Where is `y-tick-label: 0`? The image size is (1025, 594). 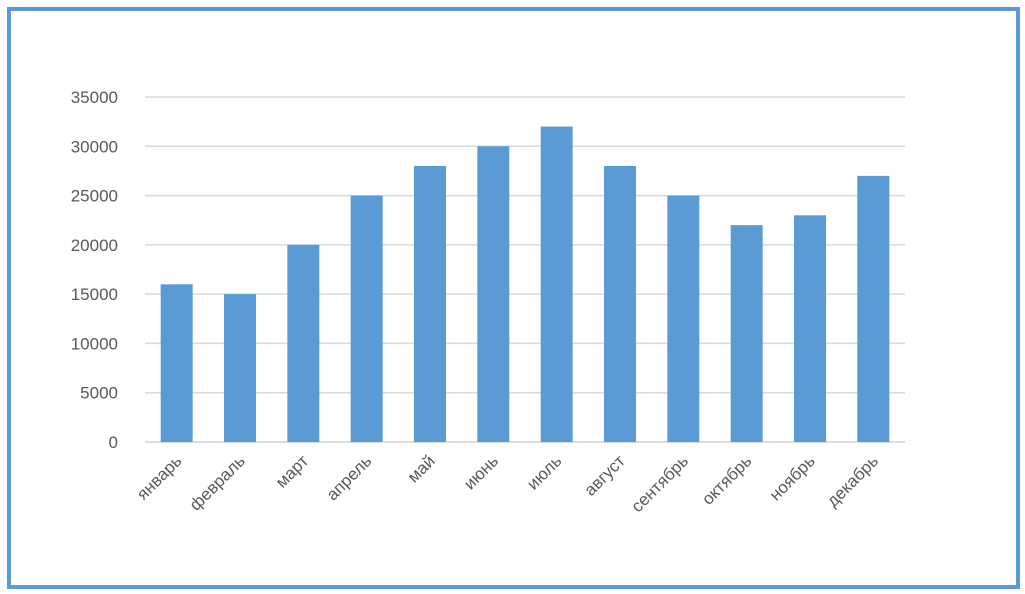
y-tick-label: 0 is located at coordinates (113, 442).